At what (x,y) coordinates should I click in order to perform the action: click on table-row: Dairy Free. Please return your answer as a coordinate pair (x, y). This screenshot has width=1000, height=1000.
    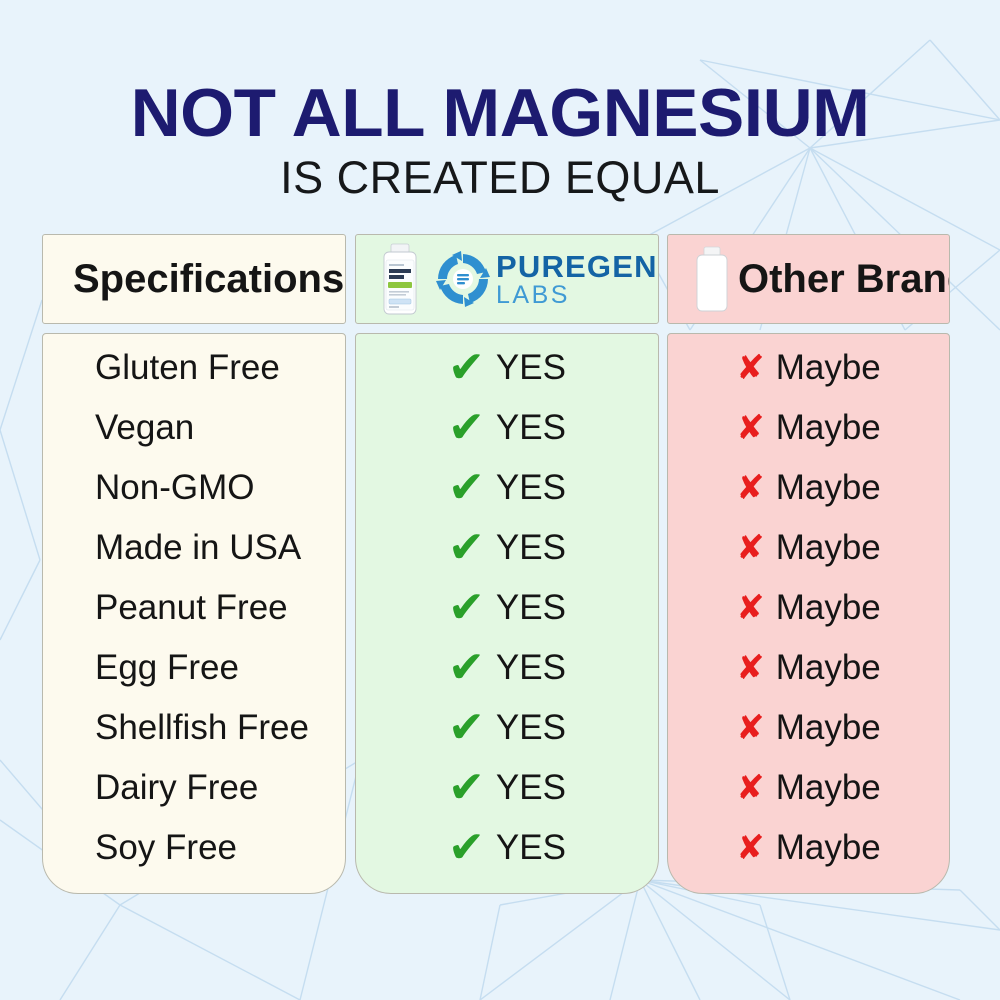
    Looking at the image, I should click on (194, 788).